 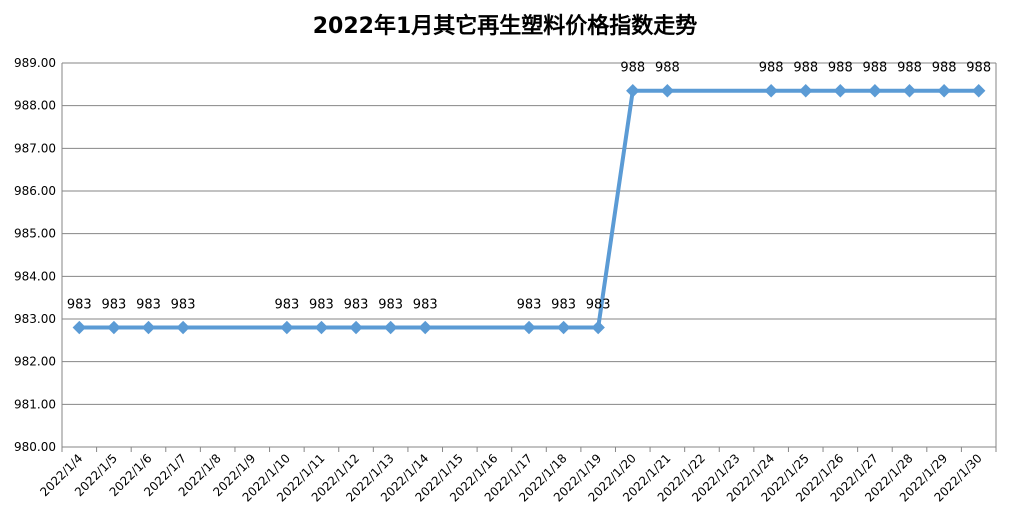 What do you see at coordinates (35, 148) in the screenshot?
I see `y-tick-label: 987.00` at bounding box center [35, 148].